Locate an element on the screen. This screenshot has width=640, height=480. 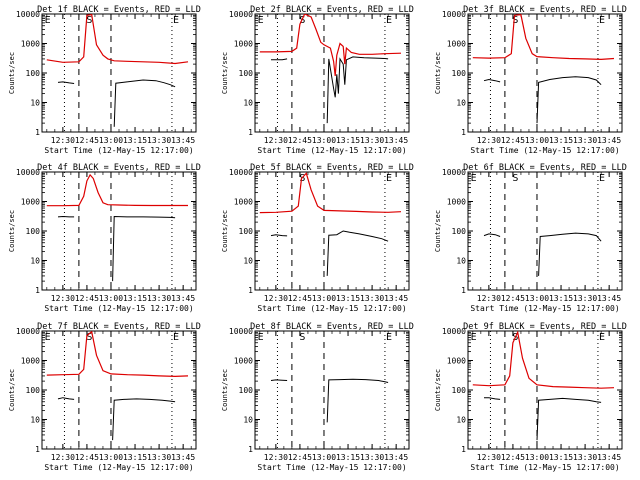
panel-title: Det 5f BLACK = Events, RED = LLD is located at coordinates (332, 168).